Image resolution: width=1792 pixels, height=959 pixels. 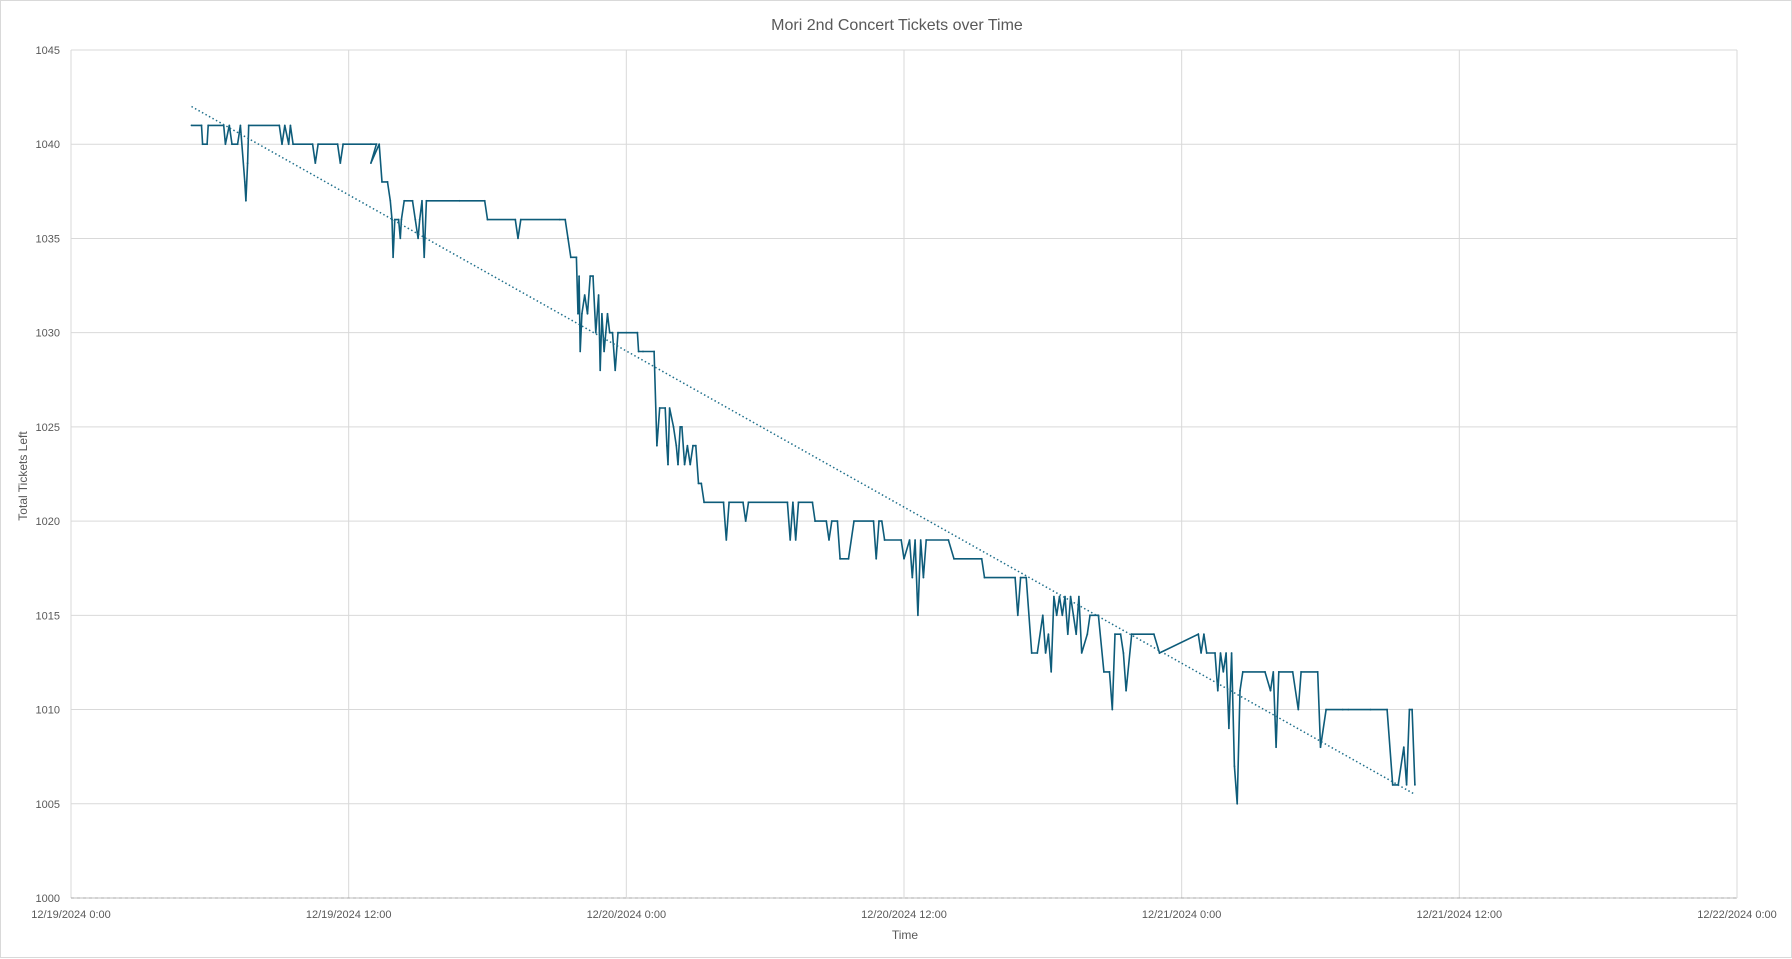 What do you see at coordinates (349, 915) in the screenshot?
I see `x-tick-label: 12/19/2024 12:00` at bounding box center [349, 915].